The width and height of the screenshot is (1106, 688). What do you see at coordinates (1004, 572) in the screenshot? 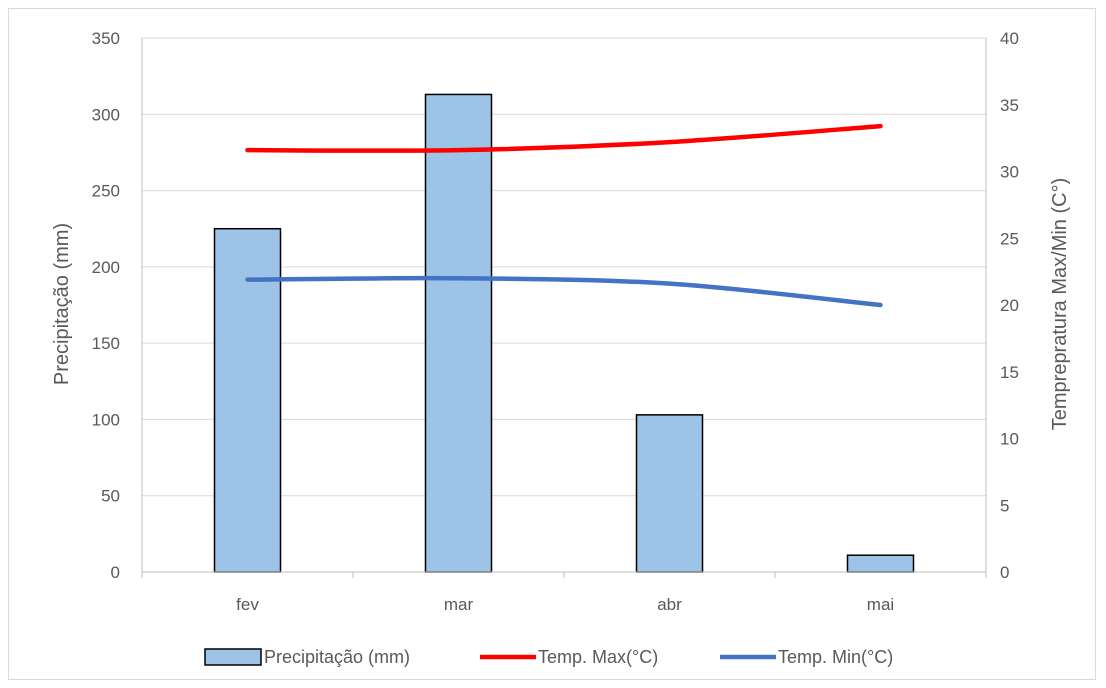
I see `right-axis-tick-label: 0` at bounding box center [1004, 572].